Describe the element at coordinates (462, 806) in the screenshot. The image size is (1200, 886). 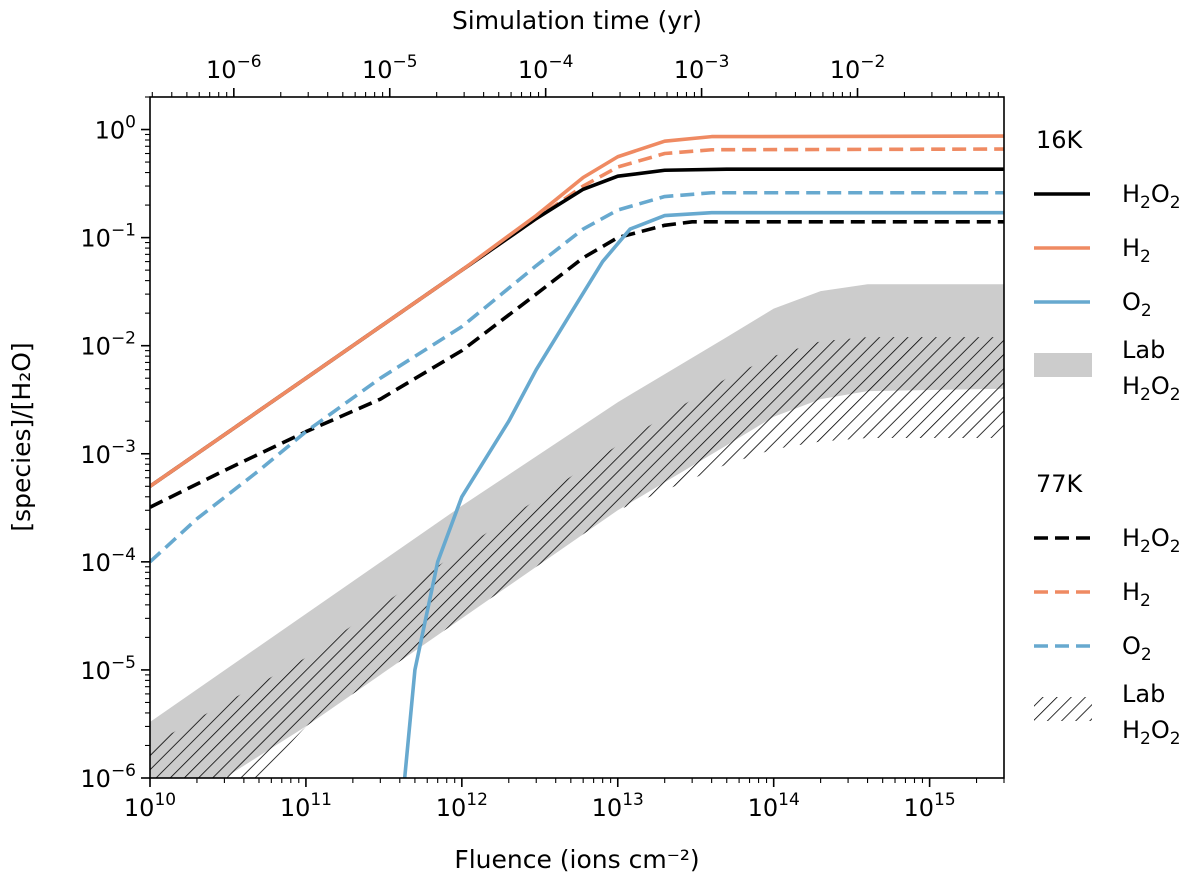
I see `x-tick-label: 1012` at that location.